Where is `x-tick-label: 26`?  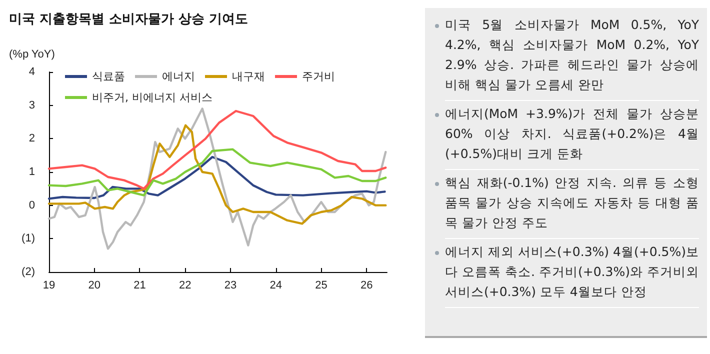 x-tick-label: 26 is located at coordinates (366, 286).